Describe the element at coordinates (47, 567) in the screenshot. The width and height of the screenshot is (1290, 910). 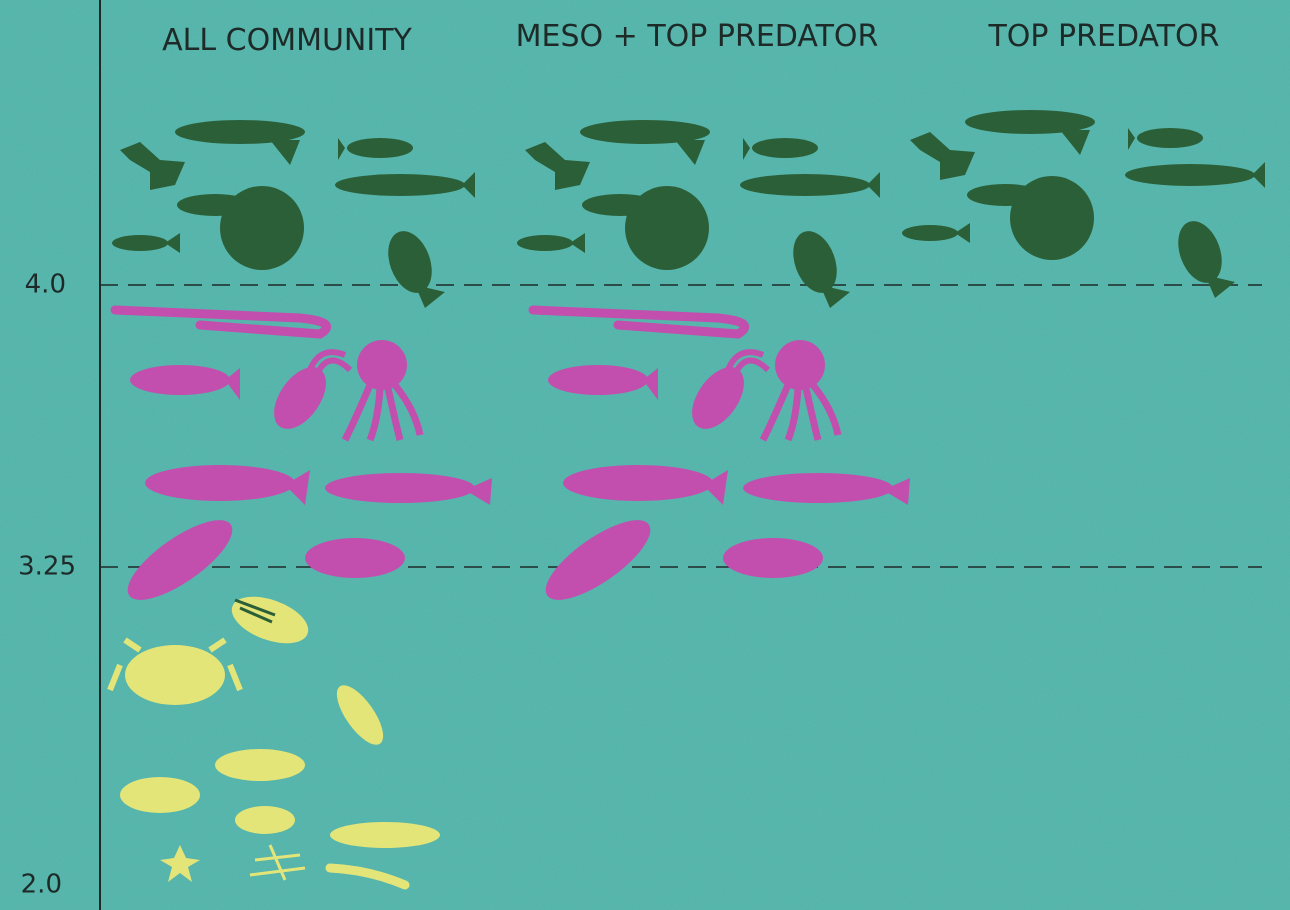
I see `axis-label: 3.25` at that location.